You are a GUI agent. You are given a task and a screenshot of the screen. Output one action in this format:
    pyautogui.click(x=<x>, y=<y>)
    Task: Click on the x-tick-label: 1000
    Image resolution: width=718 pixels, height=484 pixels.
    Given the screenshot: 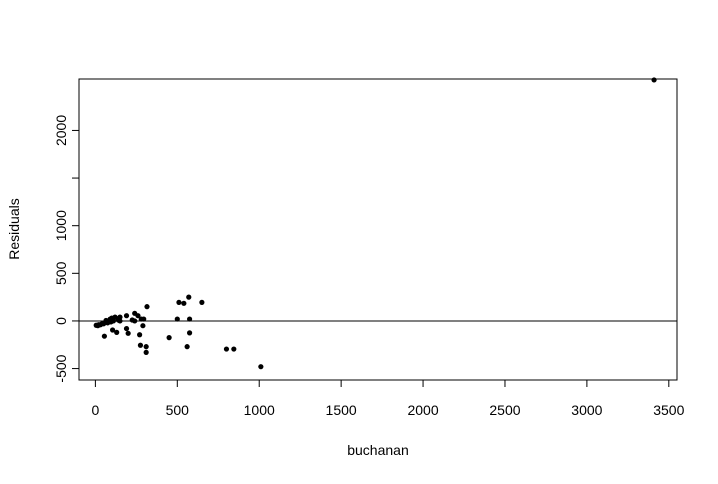 What is the action you would take?
    pyautogui.click(x=259, y=410)
    